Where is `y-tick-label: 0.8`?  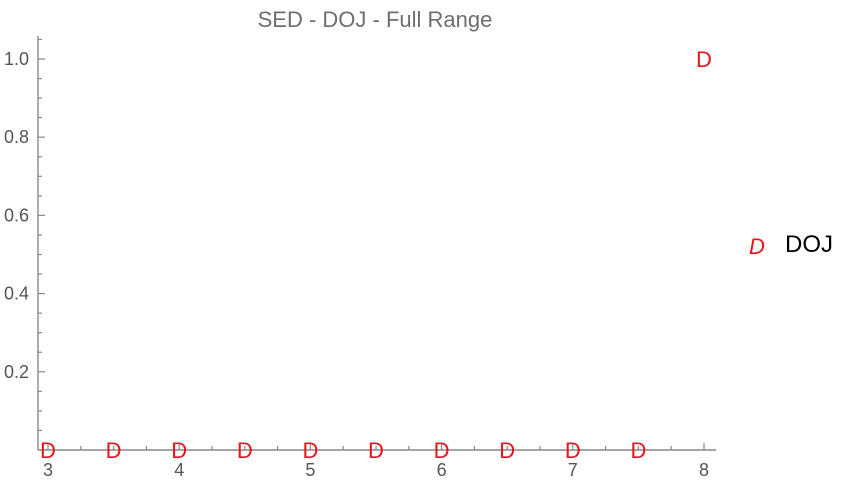
y-tick-label: 0.8 is located at coordinates (16, 137).